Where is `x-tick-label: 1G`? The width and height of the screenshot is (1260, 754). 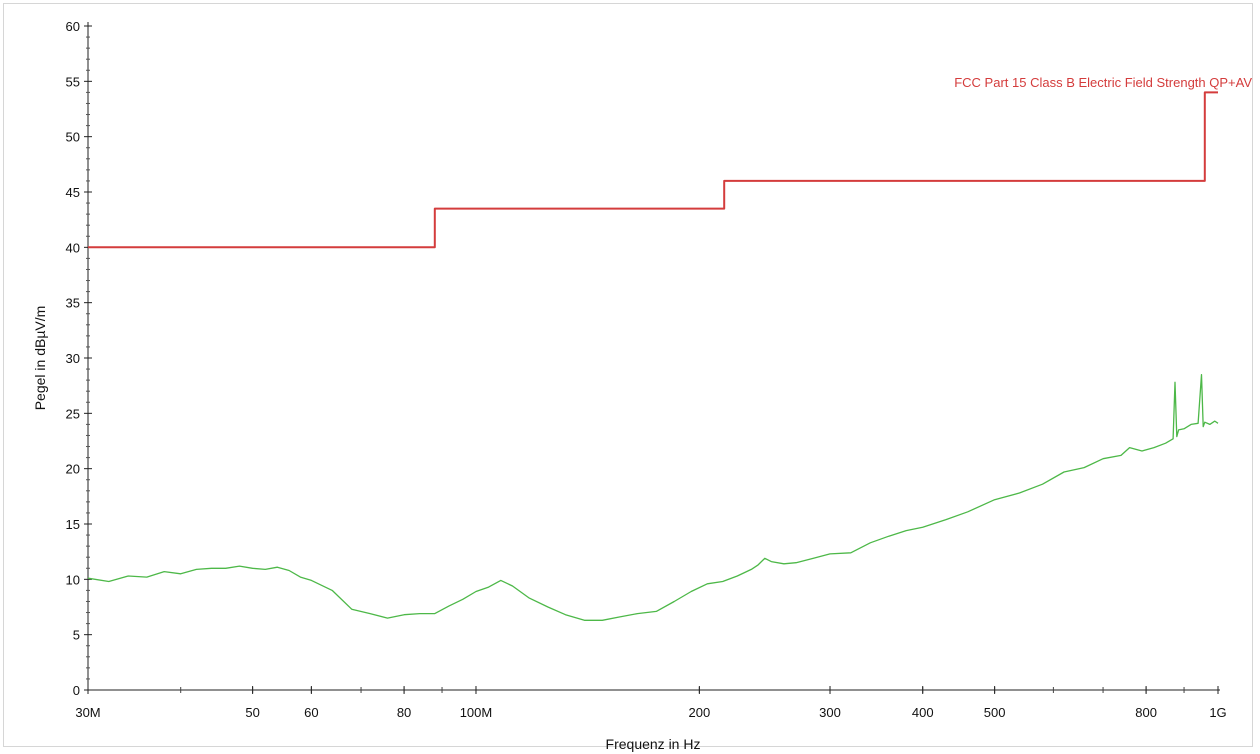
x-tick-label: 1G is located at coordinates (1217, 712).